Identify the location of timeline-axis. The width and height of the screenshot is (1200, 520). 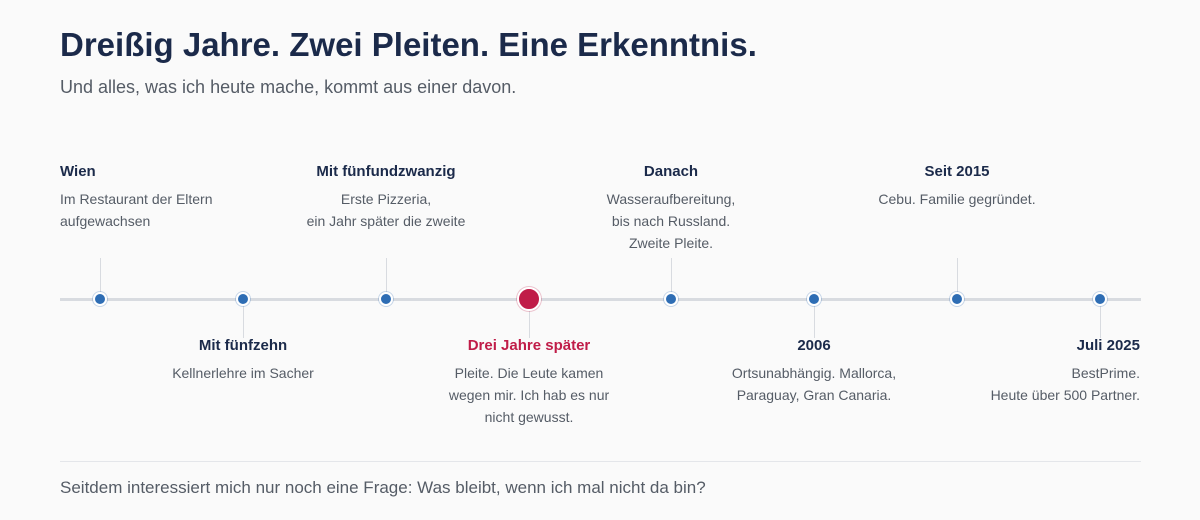
(600, 299).